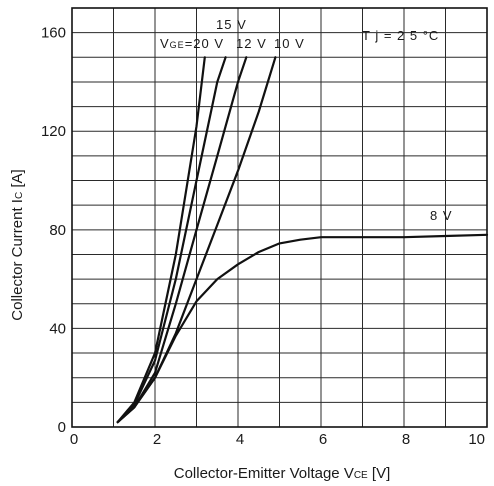 This screenshot has height=486, width=494. What do you see at coordinates (53, 33) in the screenshot?
I see `y-tick-label: 160` at bounding box center [53, 33].